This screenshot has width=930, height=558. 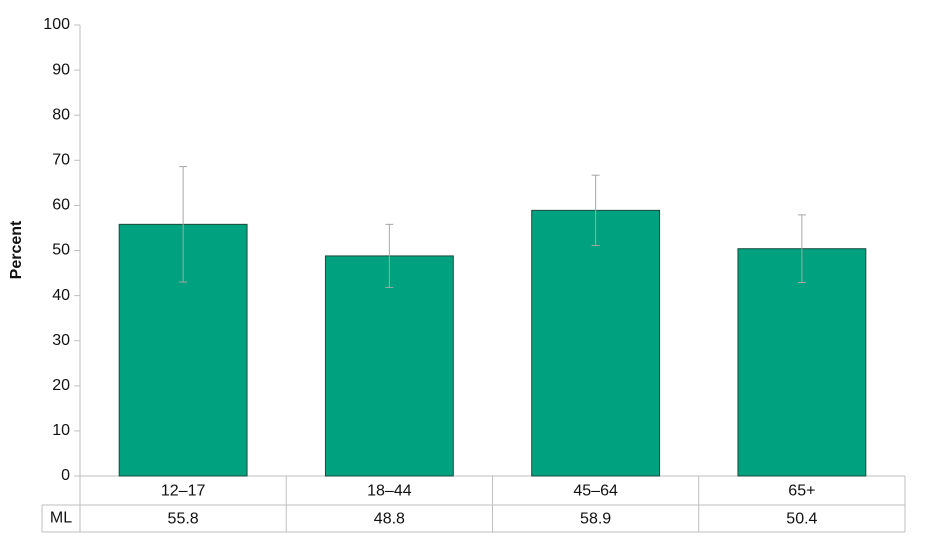 I want to click on table-value: 48.8, so click(x=389, y=519).